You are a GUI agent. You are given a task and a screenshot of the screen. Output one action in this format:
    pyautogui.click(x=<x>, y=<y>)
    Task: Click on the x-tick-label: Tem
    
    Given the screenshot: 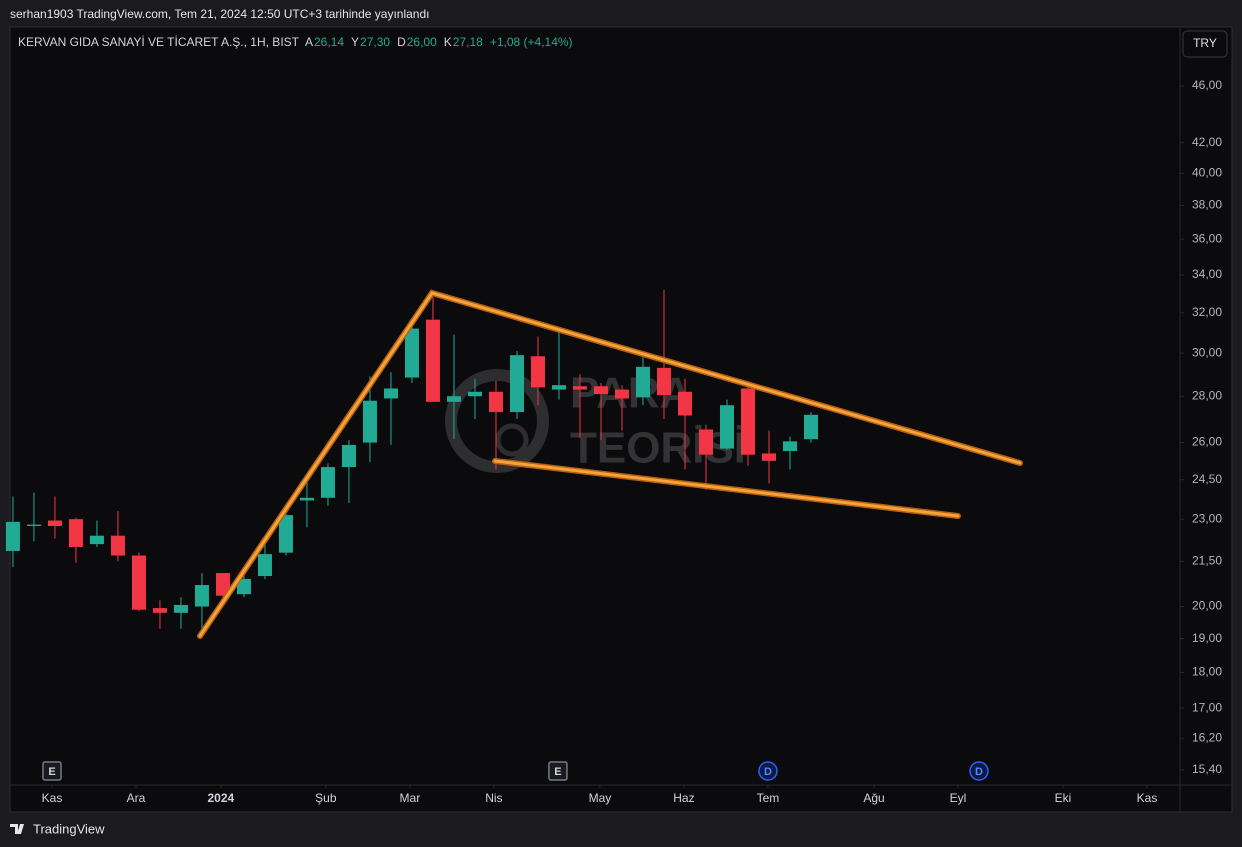 What is the action you would take?
    pyautogui.click(x=768, y=798)
    